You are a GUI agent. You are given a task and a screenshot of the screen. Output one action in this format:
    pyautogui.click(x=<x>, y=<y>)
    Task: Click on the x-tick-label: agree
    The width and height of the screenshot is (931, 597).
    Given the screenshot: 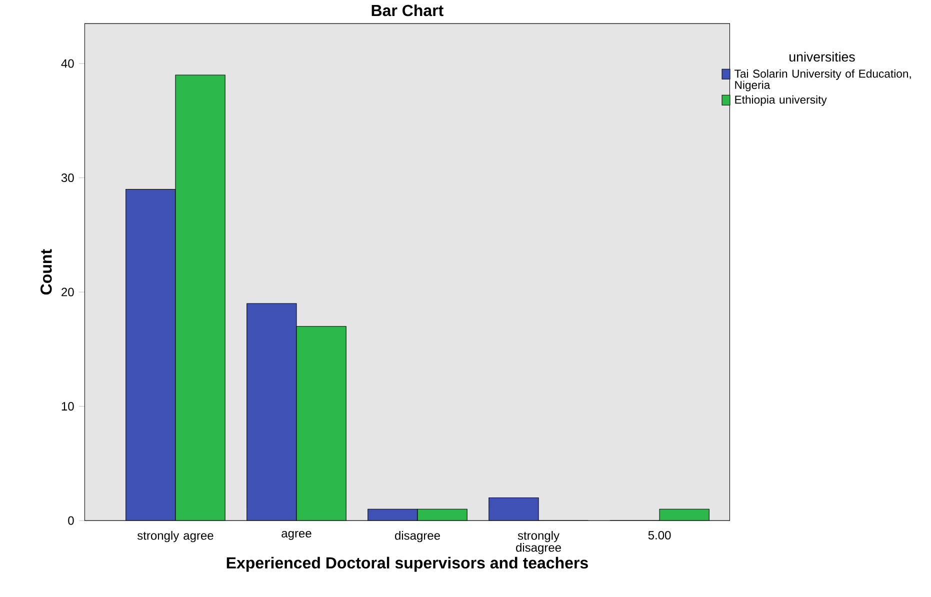 What is the action you would take?
    pyautogui.click(x=297, y=535)
    